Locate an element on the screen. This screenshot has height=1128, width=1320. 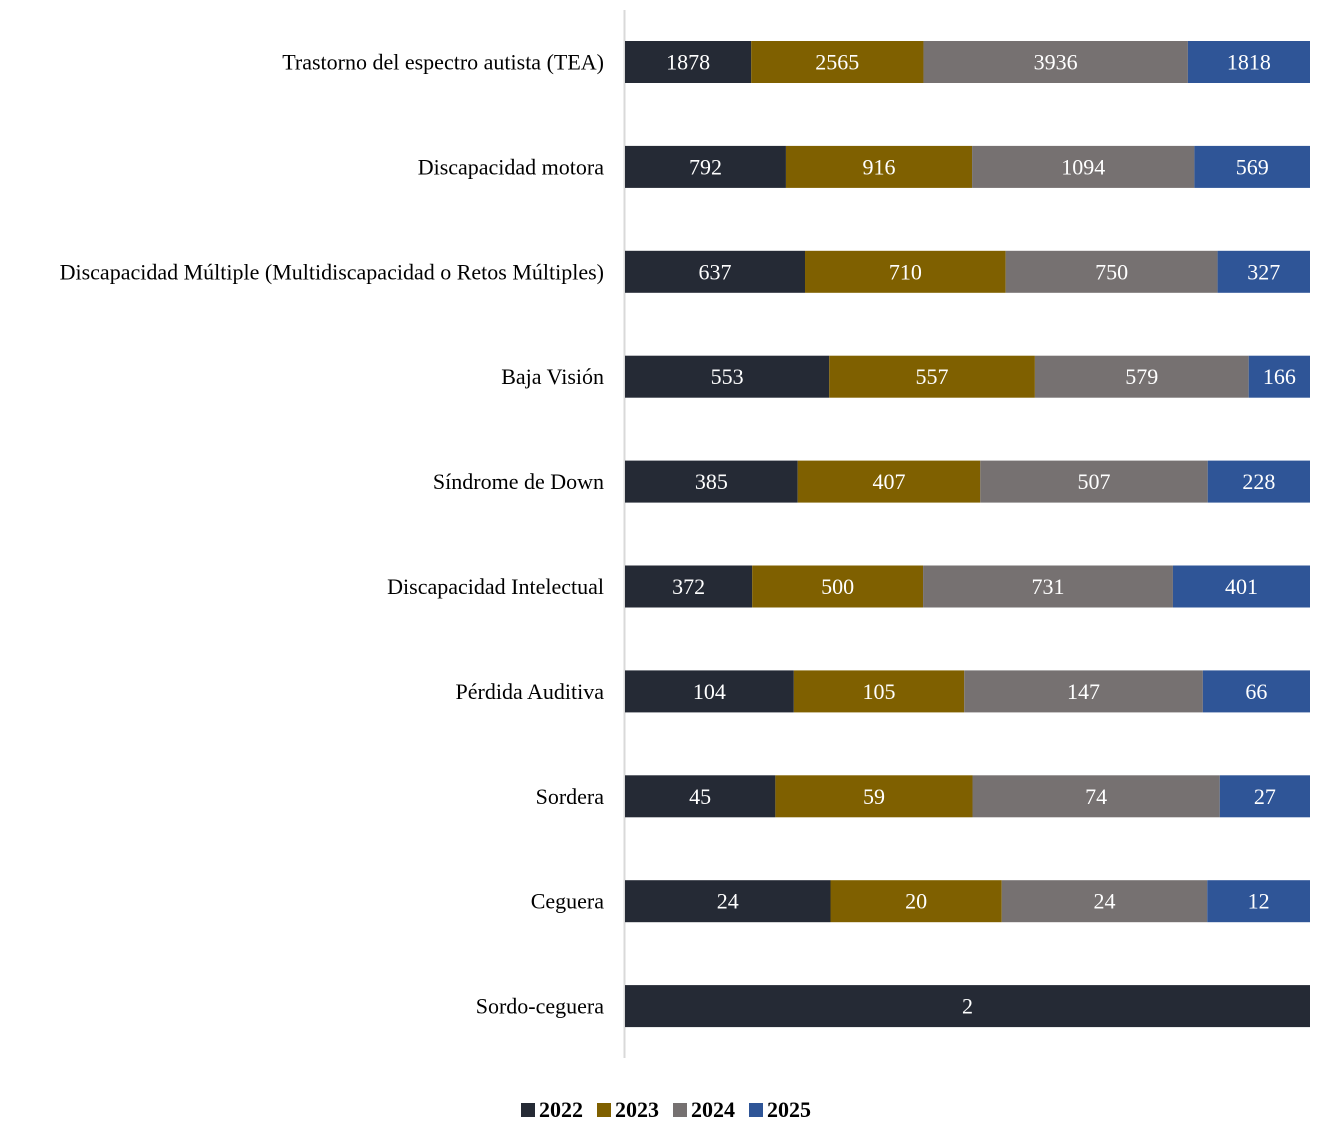
category-label: Discapacidad motora is located at coordinates (511, 166).